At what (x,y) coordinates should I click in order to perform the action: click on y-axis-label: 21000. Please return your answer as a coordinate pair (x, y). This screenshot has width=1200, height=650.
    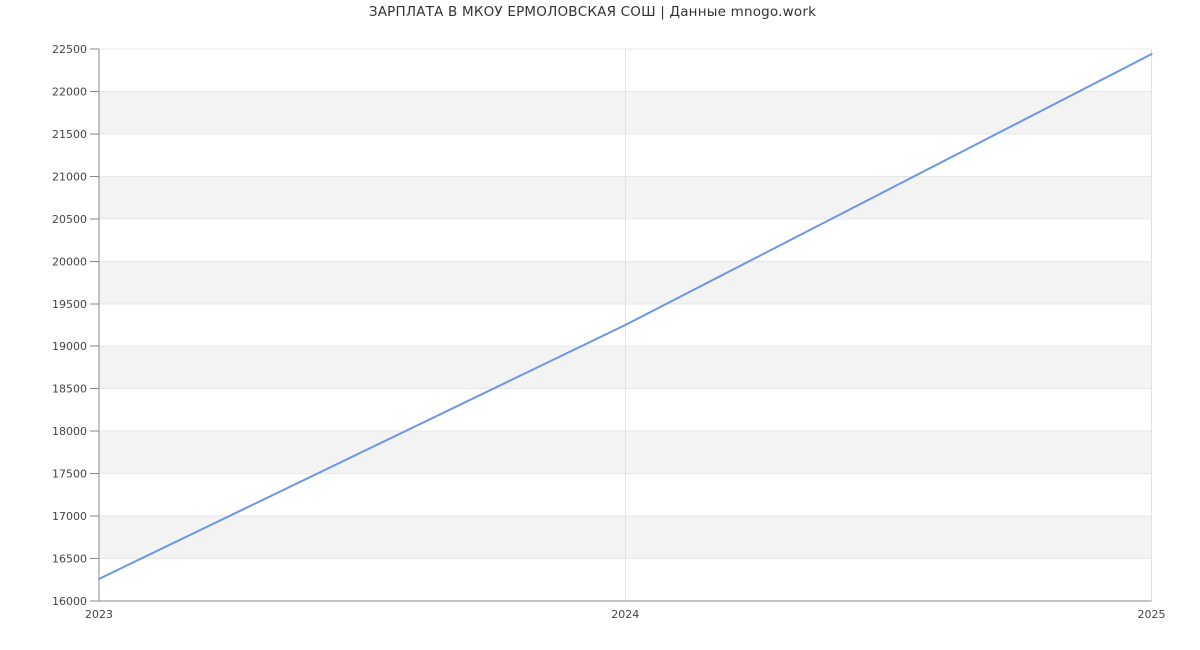
    Looking at the image, I should click on (69, 176).